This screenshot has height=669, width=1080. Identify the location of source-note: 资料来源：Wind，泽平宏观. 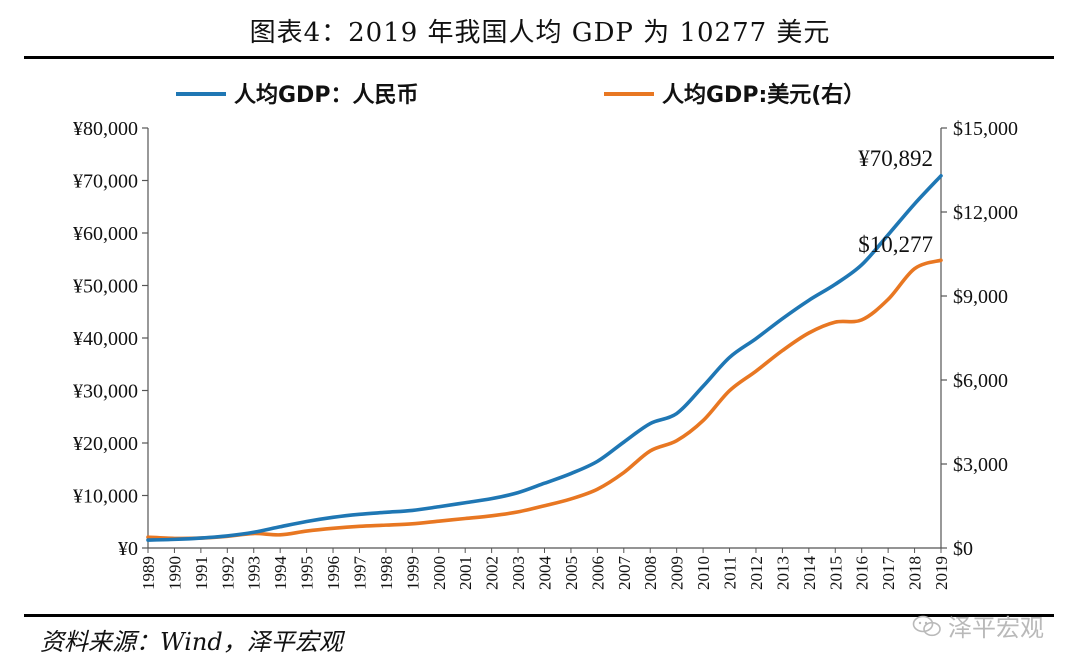
(191, 642).